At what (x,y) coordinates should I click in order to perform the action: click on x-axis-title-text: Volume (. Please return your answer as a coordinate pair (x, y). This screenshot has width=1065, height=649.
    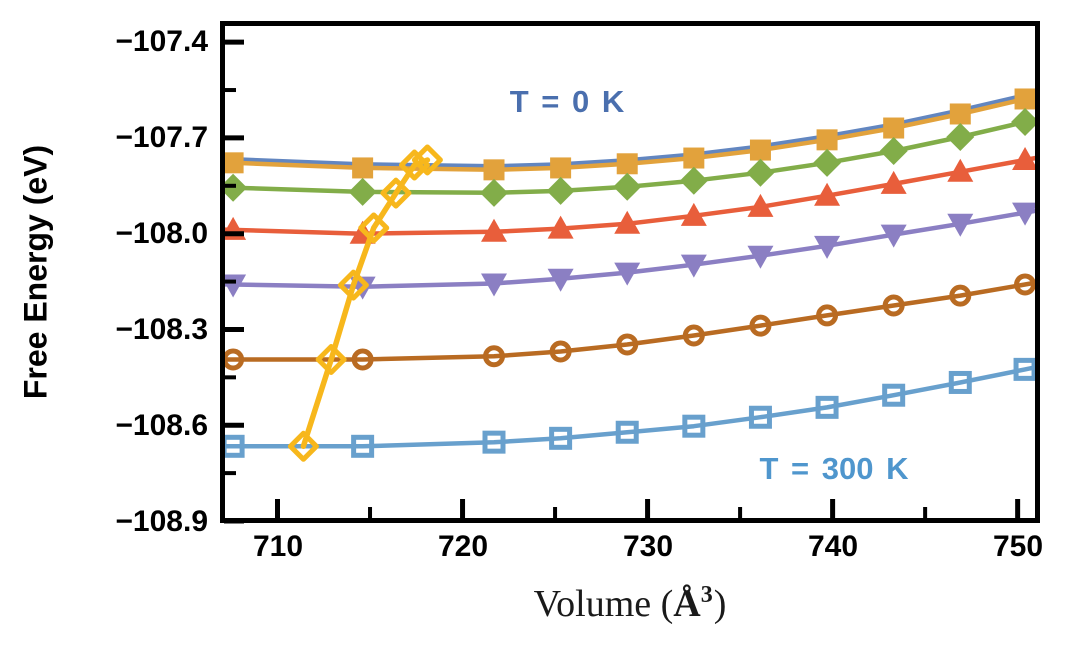
    Looking at the image, I should click on (603, 604).